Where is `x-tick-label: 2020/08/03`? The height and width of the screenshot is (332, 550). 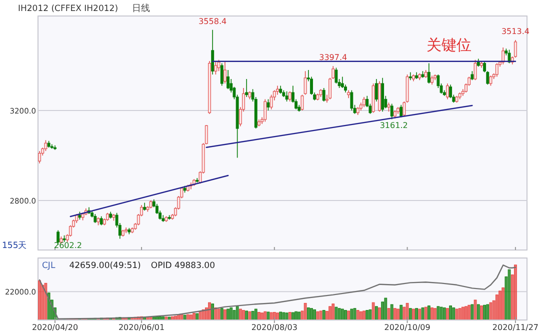
x-tick-label: 2020/08/03 is located at coordinates (274, 327).